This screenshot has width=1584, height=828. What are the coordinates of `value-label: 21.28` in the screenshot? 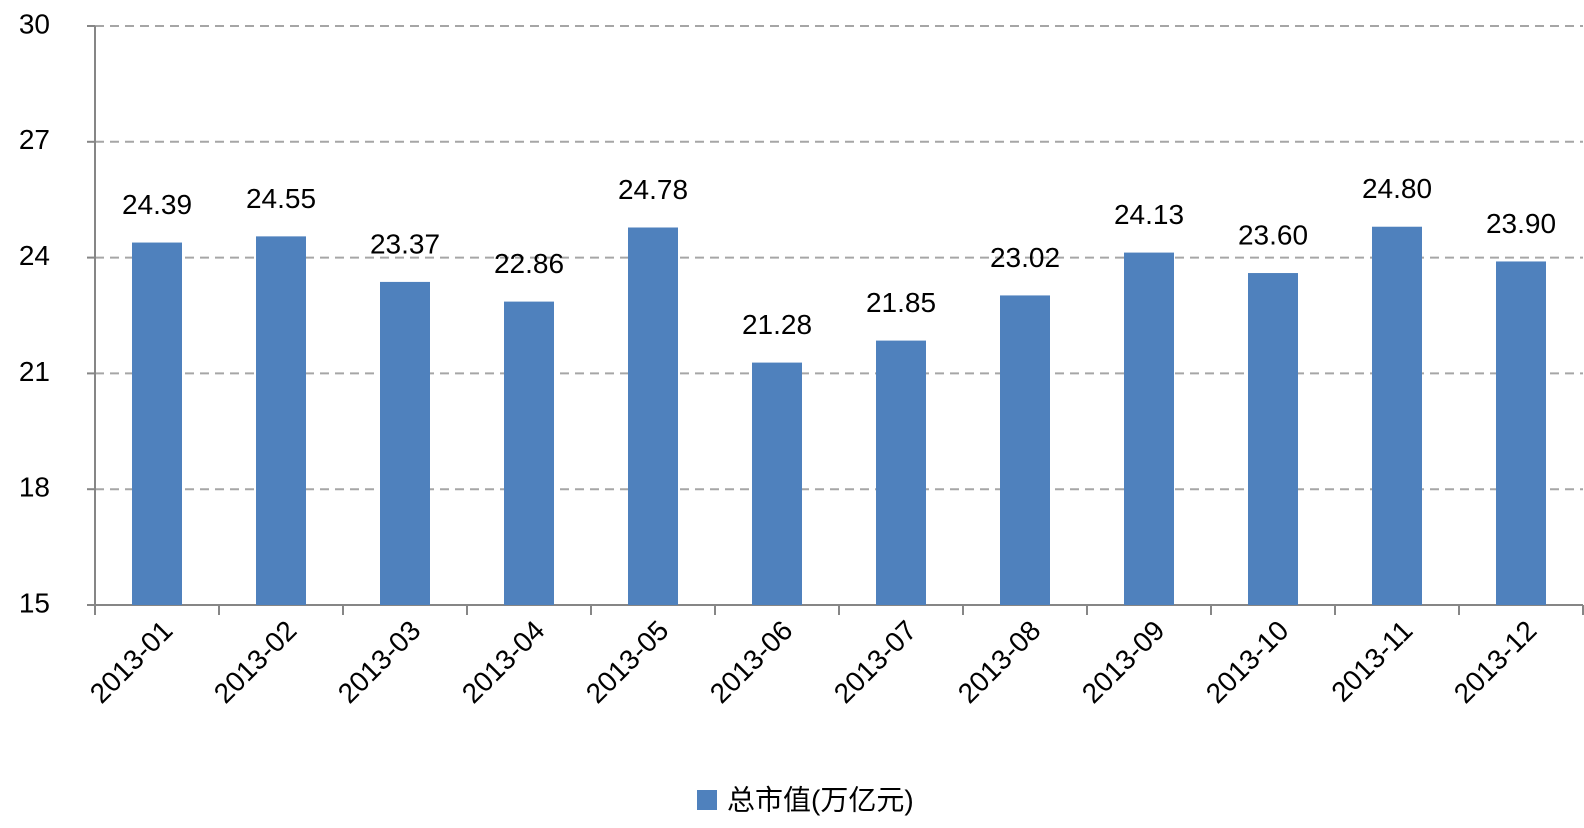 It's located at (777, 324).